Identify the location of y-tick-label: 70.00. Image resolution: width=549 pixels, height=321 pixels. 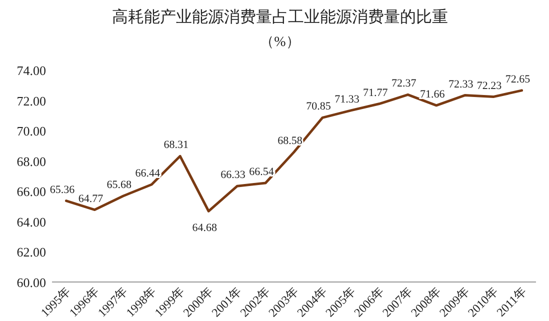
(31, 131).